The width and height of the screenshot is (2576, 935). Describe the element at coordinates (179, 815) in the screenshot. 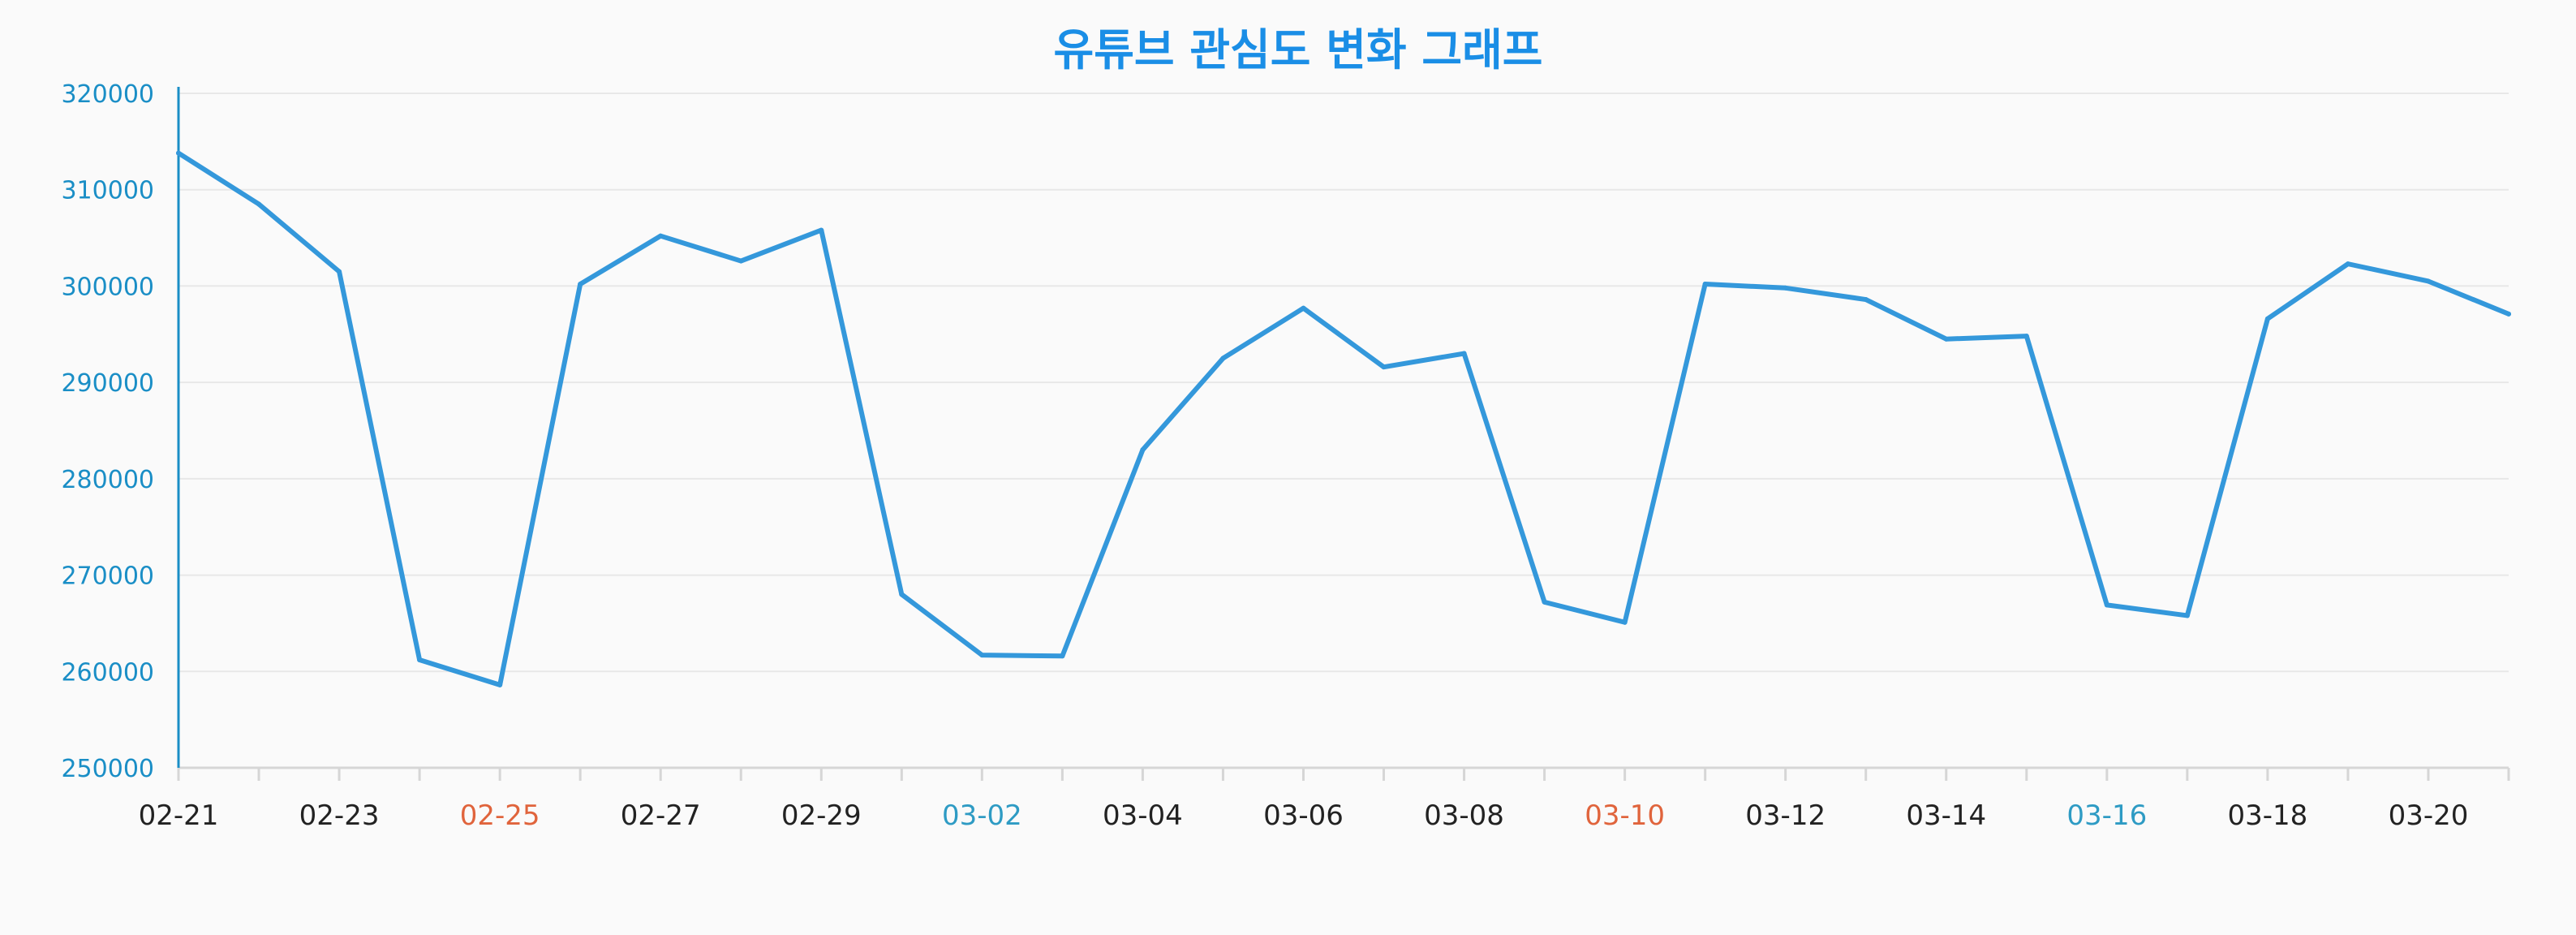

I see `x-tick-label: 02-21` at that location.